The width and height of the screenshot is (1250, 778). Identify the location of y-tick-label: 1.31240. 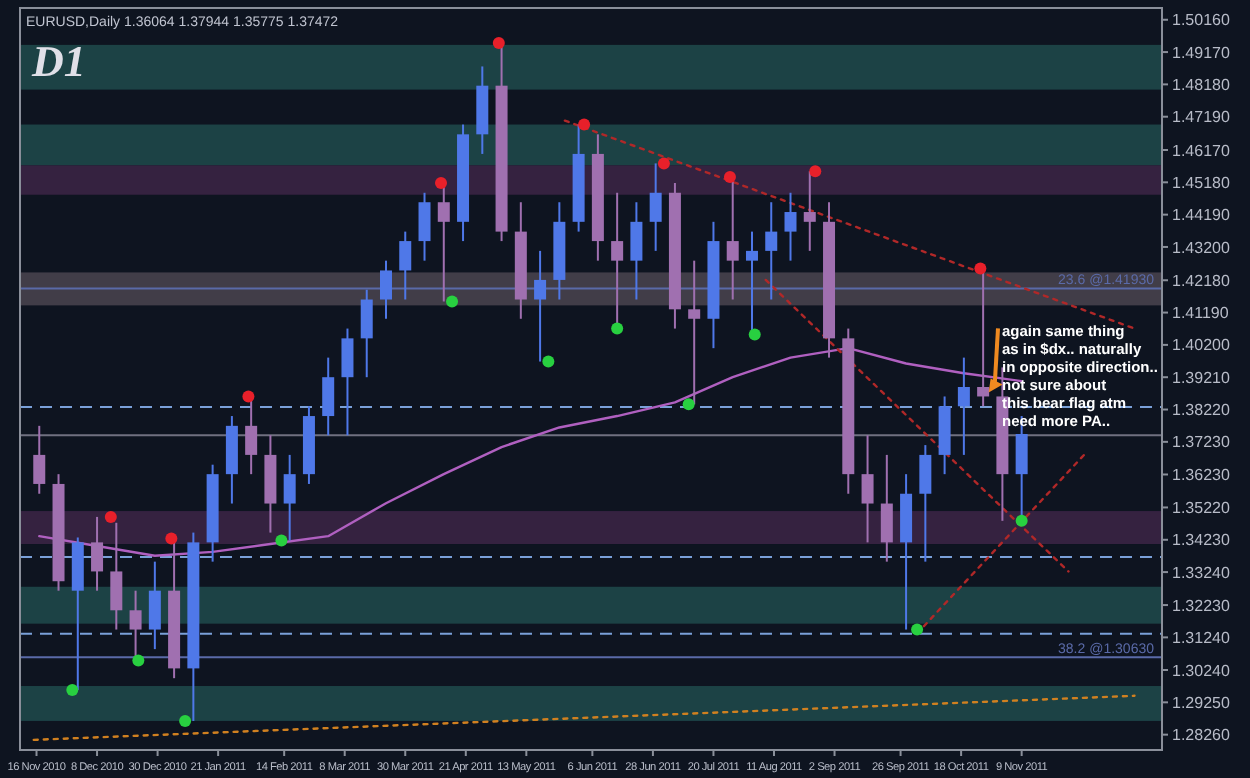
(1201, 637).